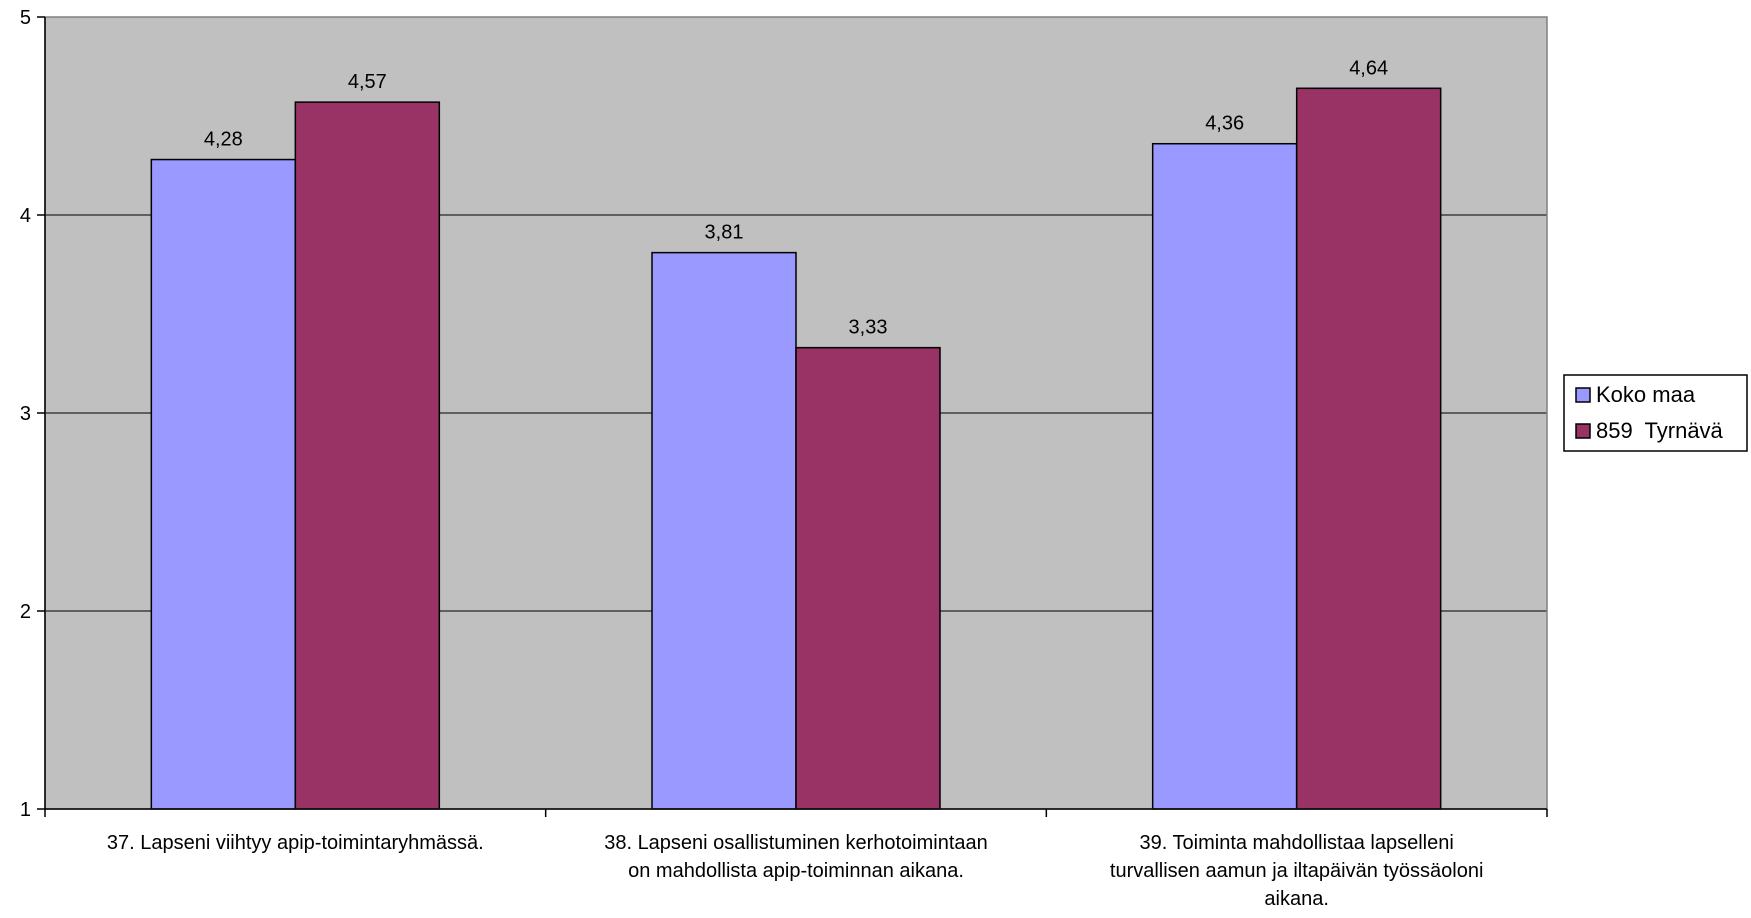  I want to click on data-label: 4,57, so click(367, 82).